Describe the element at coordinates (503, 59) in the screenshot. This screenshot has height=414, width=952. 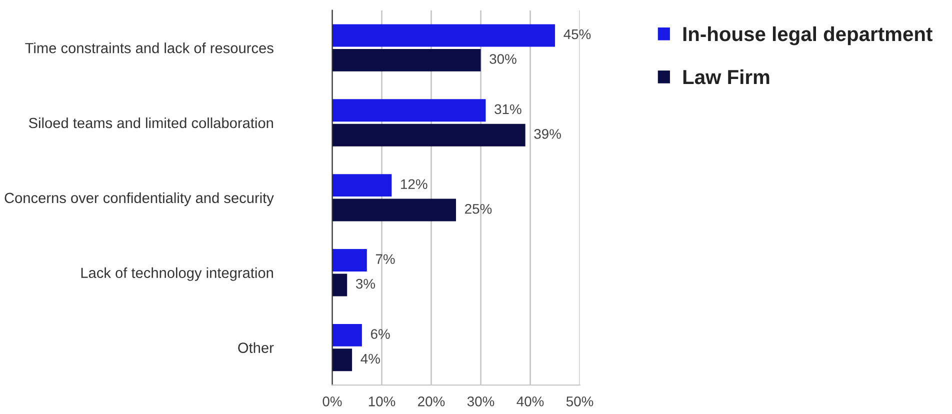
I see `data-label: 30%` at that location.